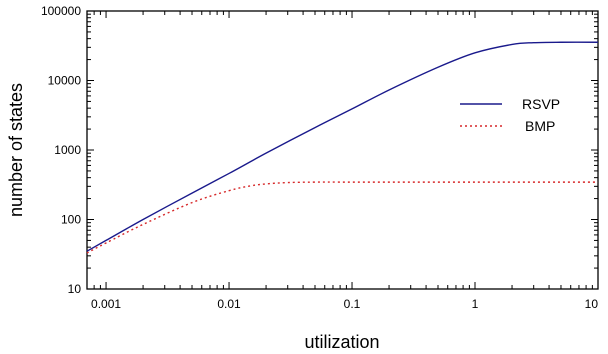 This screenshot has width=608, height=354. I want to click on legend-label-bmp: BMP, so click(540, 126).